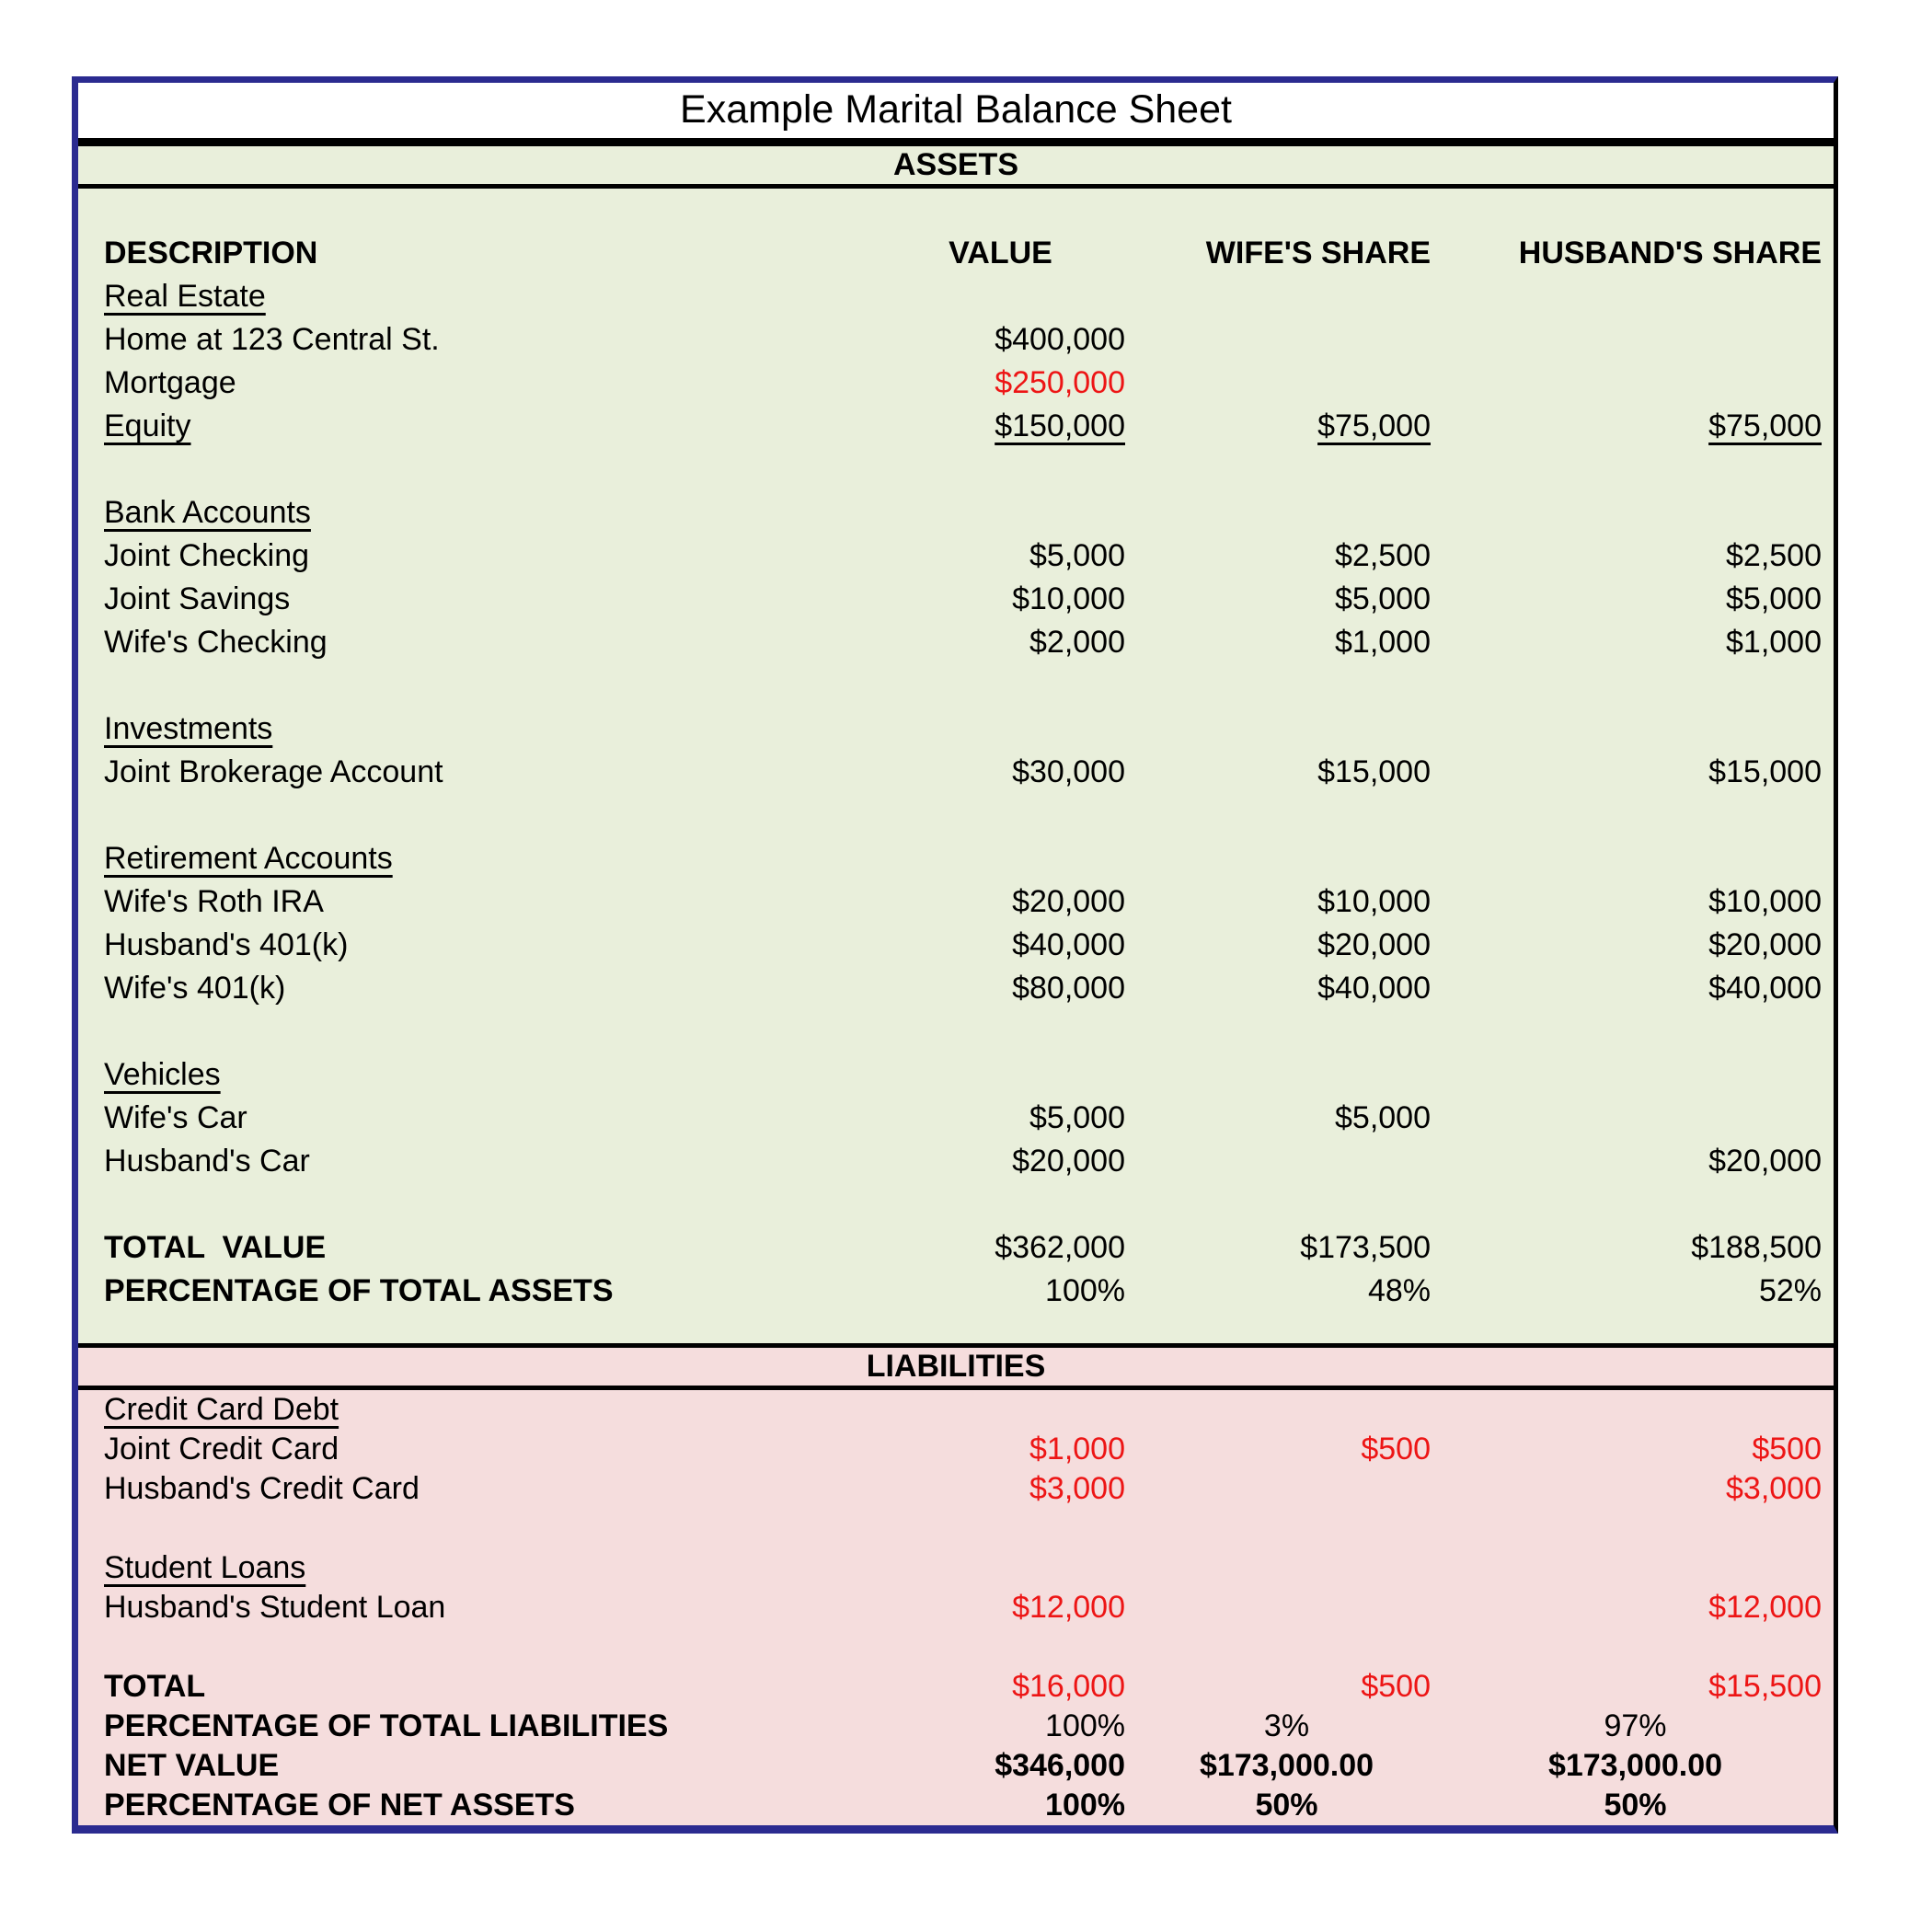  What do you see at coordinates (956, 556) in the screenshot?
I see `table-row: Joint Checking $5,000 $2,500 $2,500` at bounding box center [956, 556].